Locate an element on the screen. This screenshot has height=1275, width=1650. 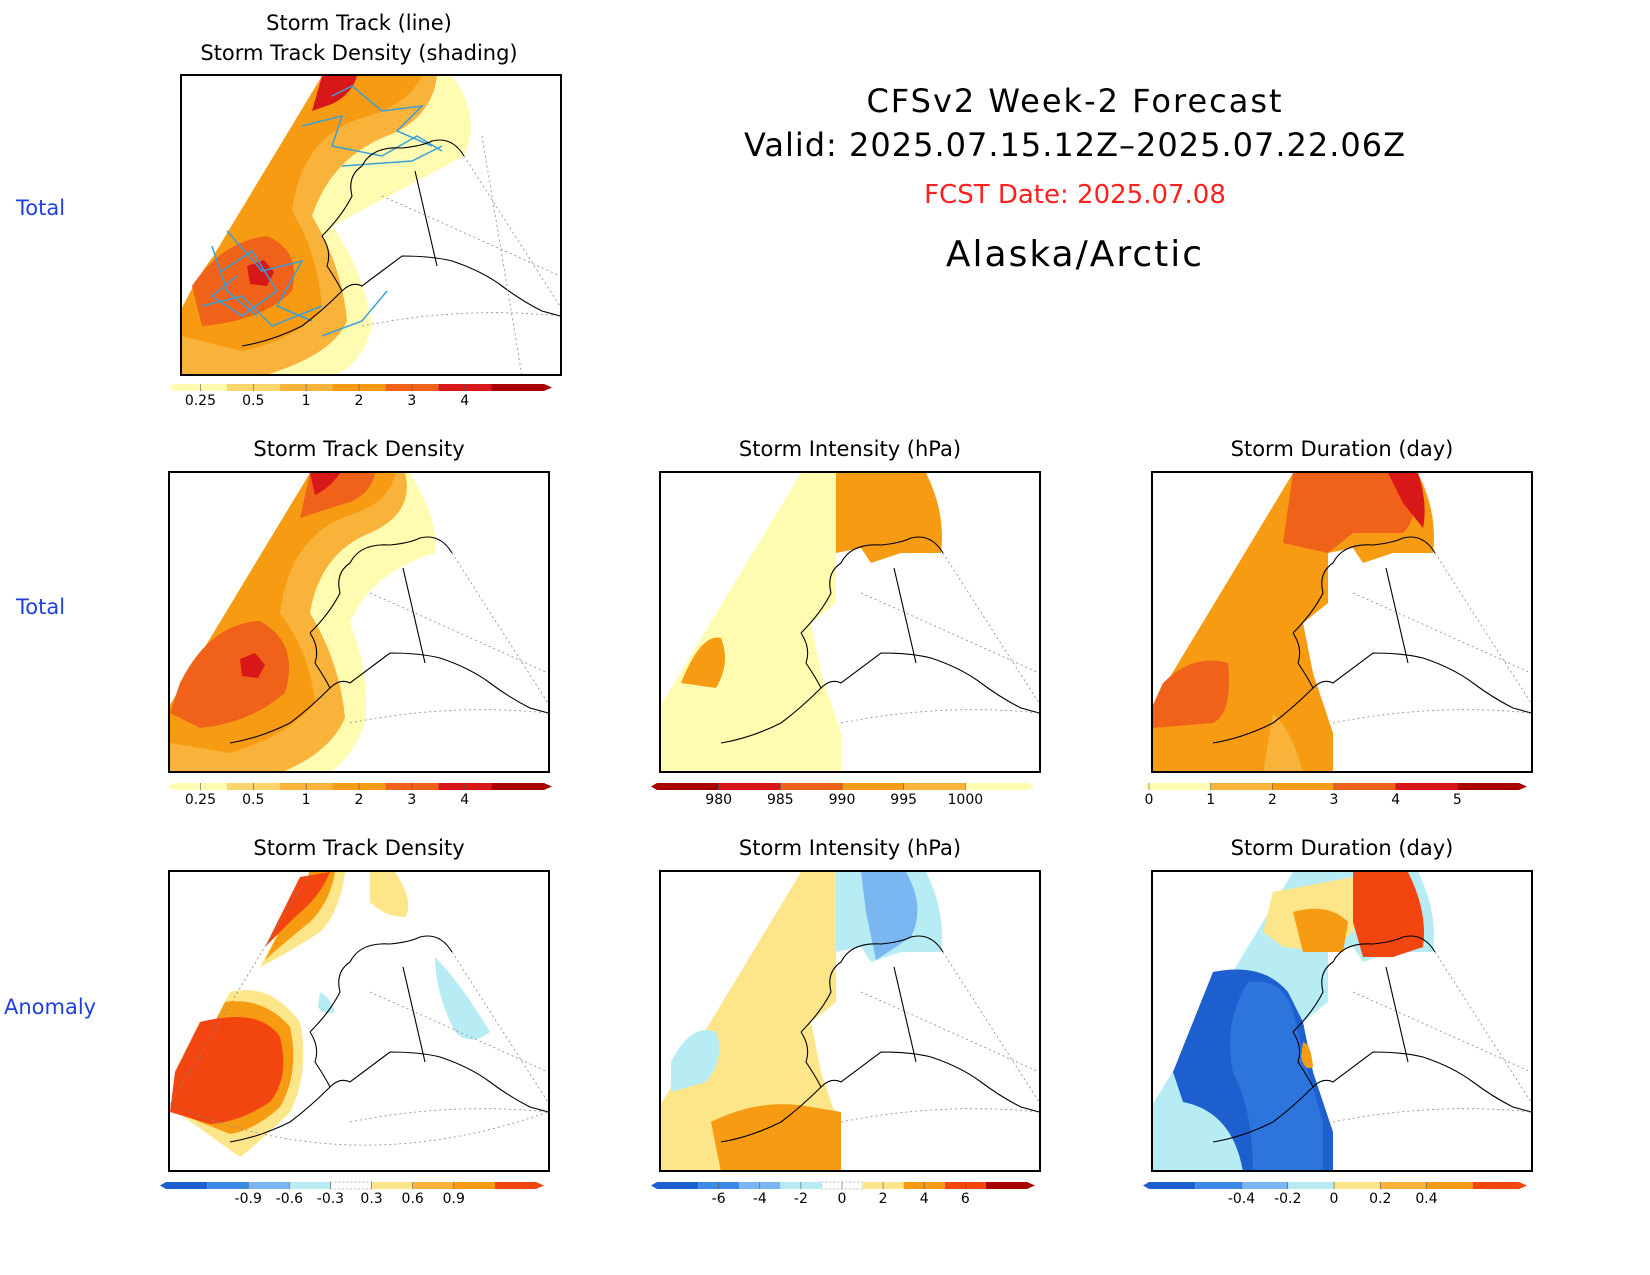
colorbar-tick-label: -2 is located at coordinates (801, 1199).